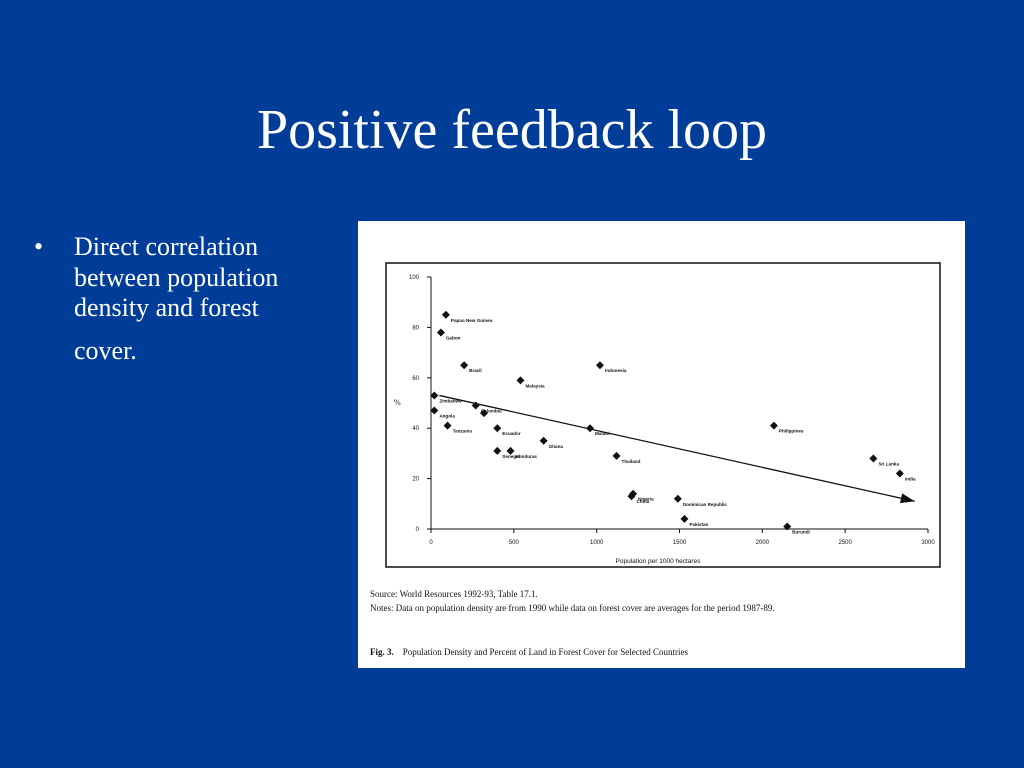 This screenshot has width=1024, height=768. What do you see at coordinates (597, 543) in the screenshot?
I see `x-tick-label: 1000` at bounding box center [597, 543].